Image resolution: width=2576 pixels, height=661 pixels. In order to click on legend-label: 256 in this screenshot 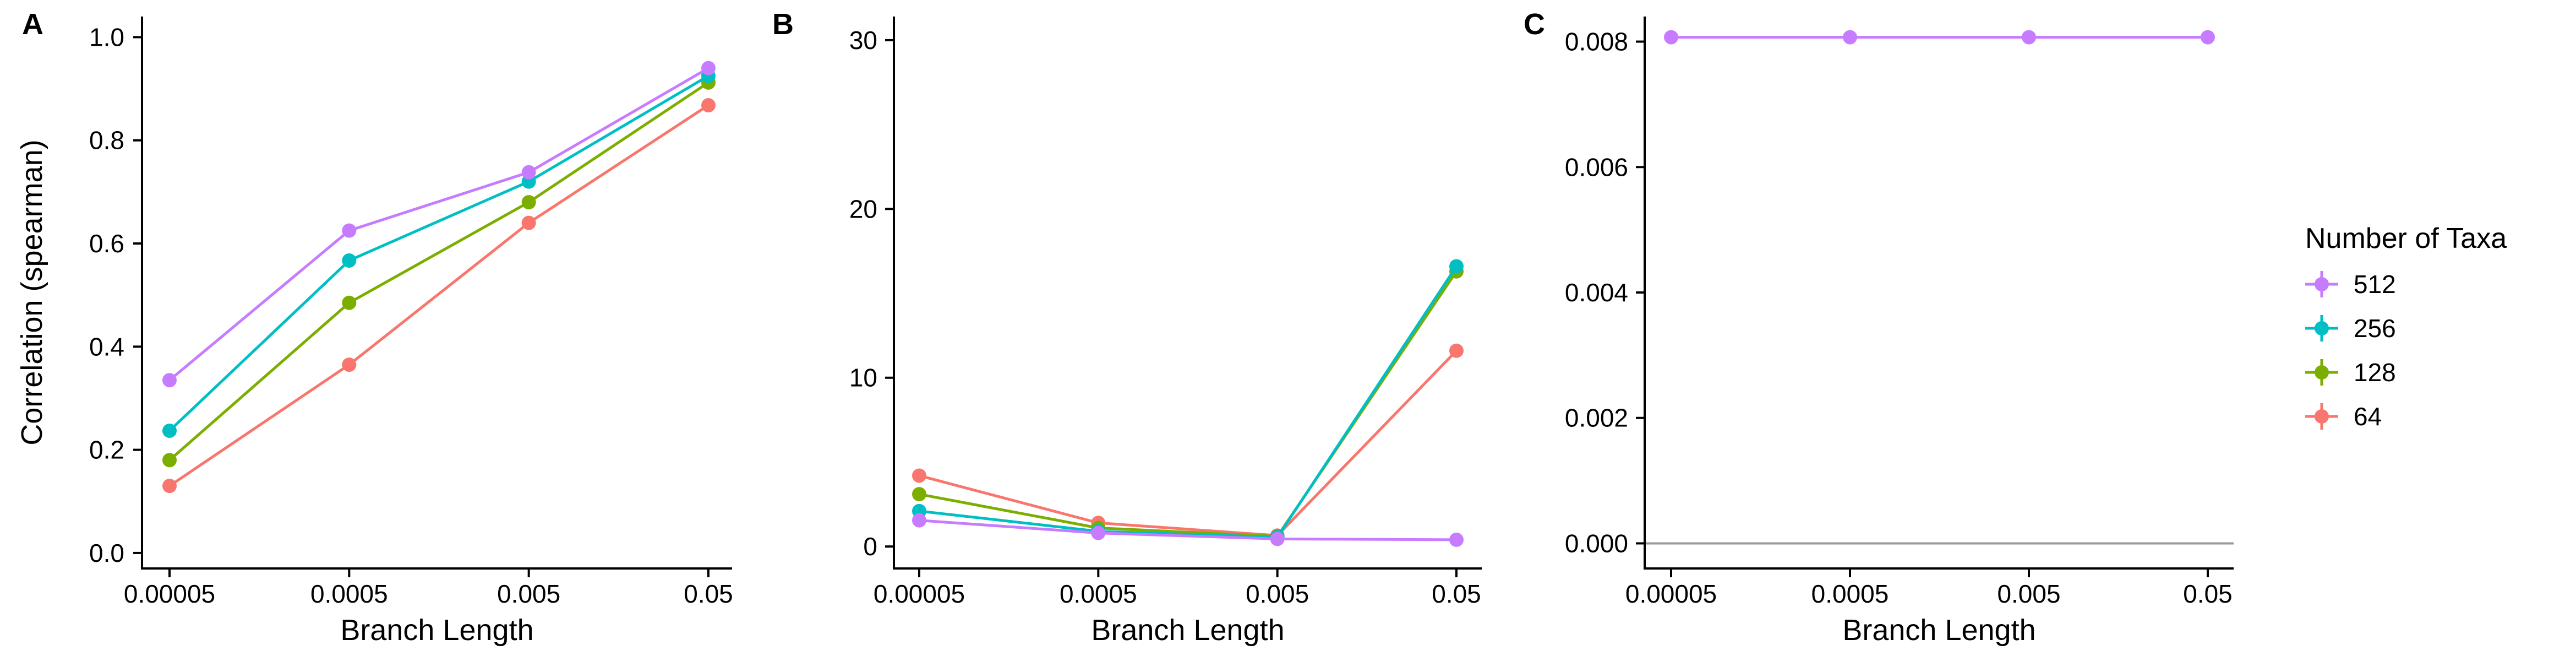, I will do `click(2375, 328)`.